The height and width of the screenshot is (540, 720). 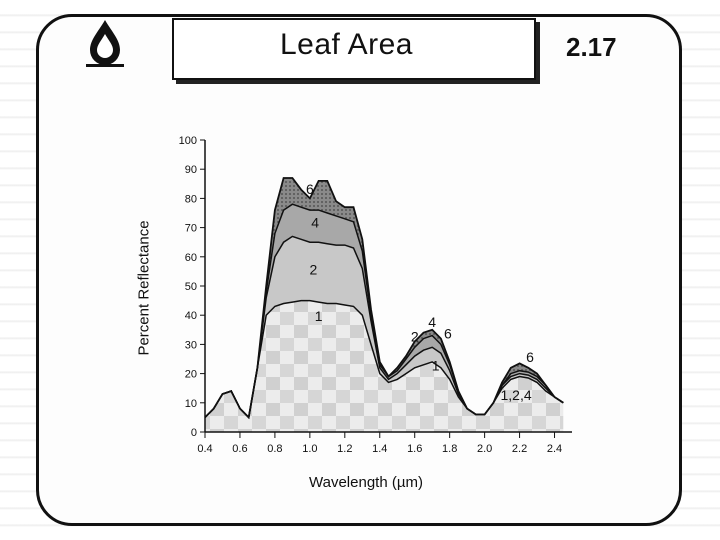 I want to click on title-box, so click(x=354, y=49).